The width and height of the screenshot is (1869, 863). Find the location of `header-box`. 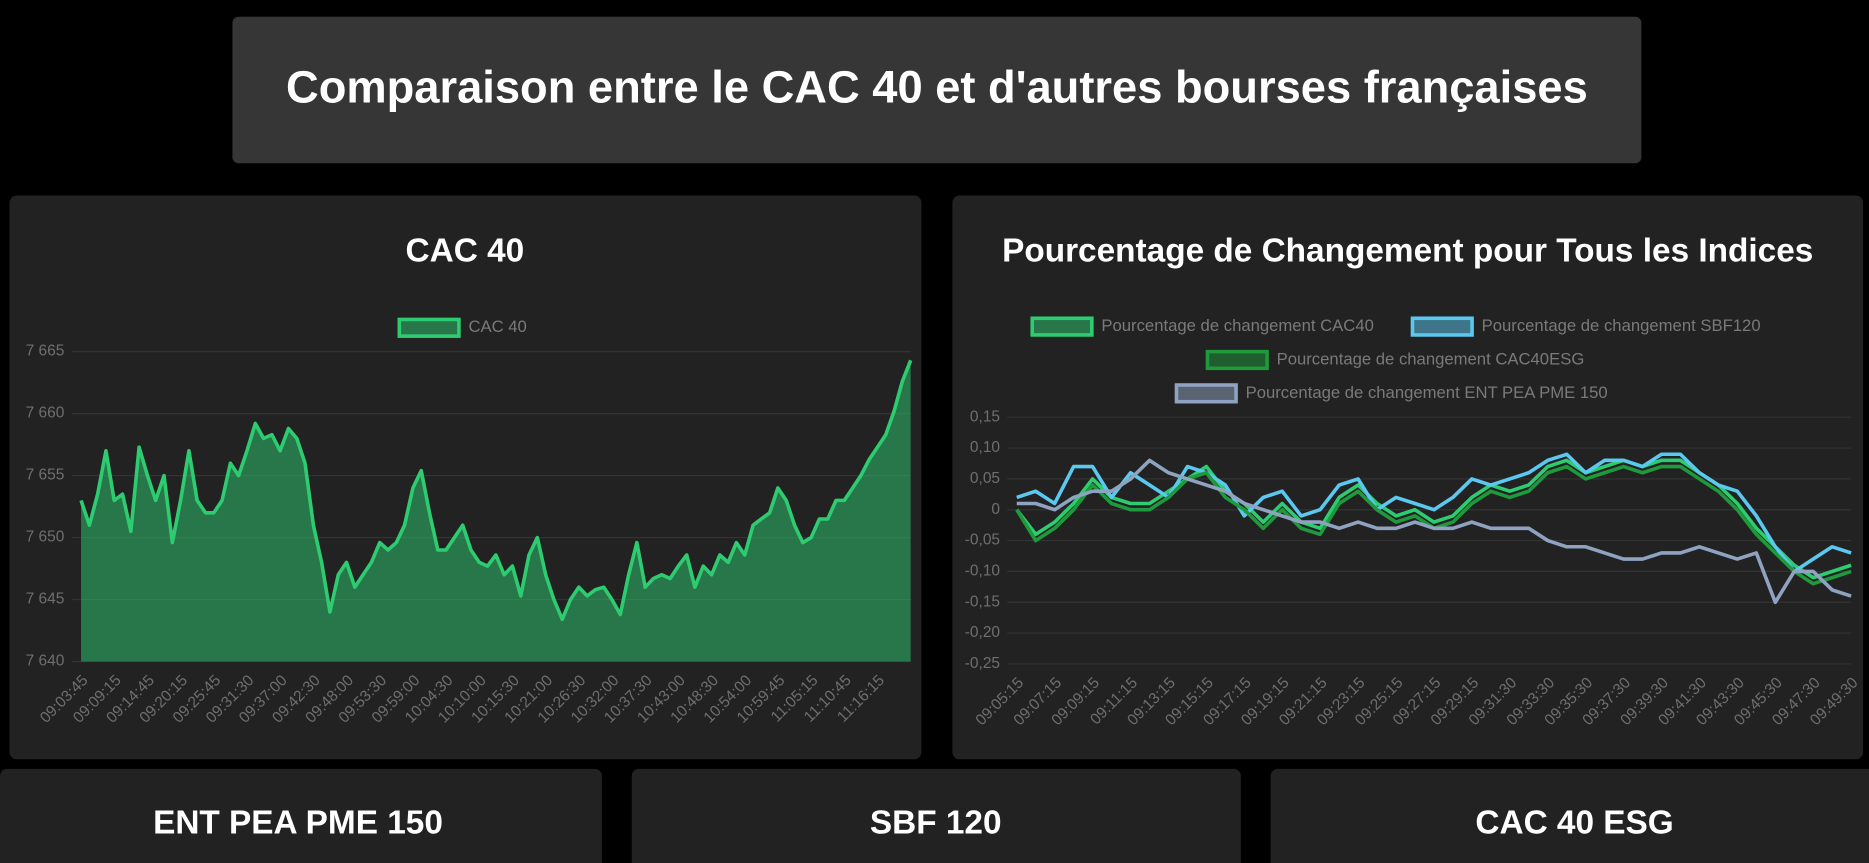

header-box is located at coordinates (937, 90).